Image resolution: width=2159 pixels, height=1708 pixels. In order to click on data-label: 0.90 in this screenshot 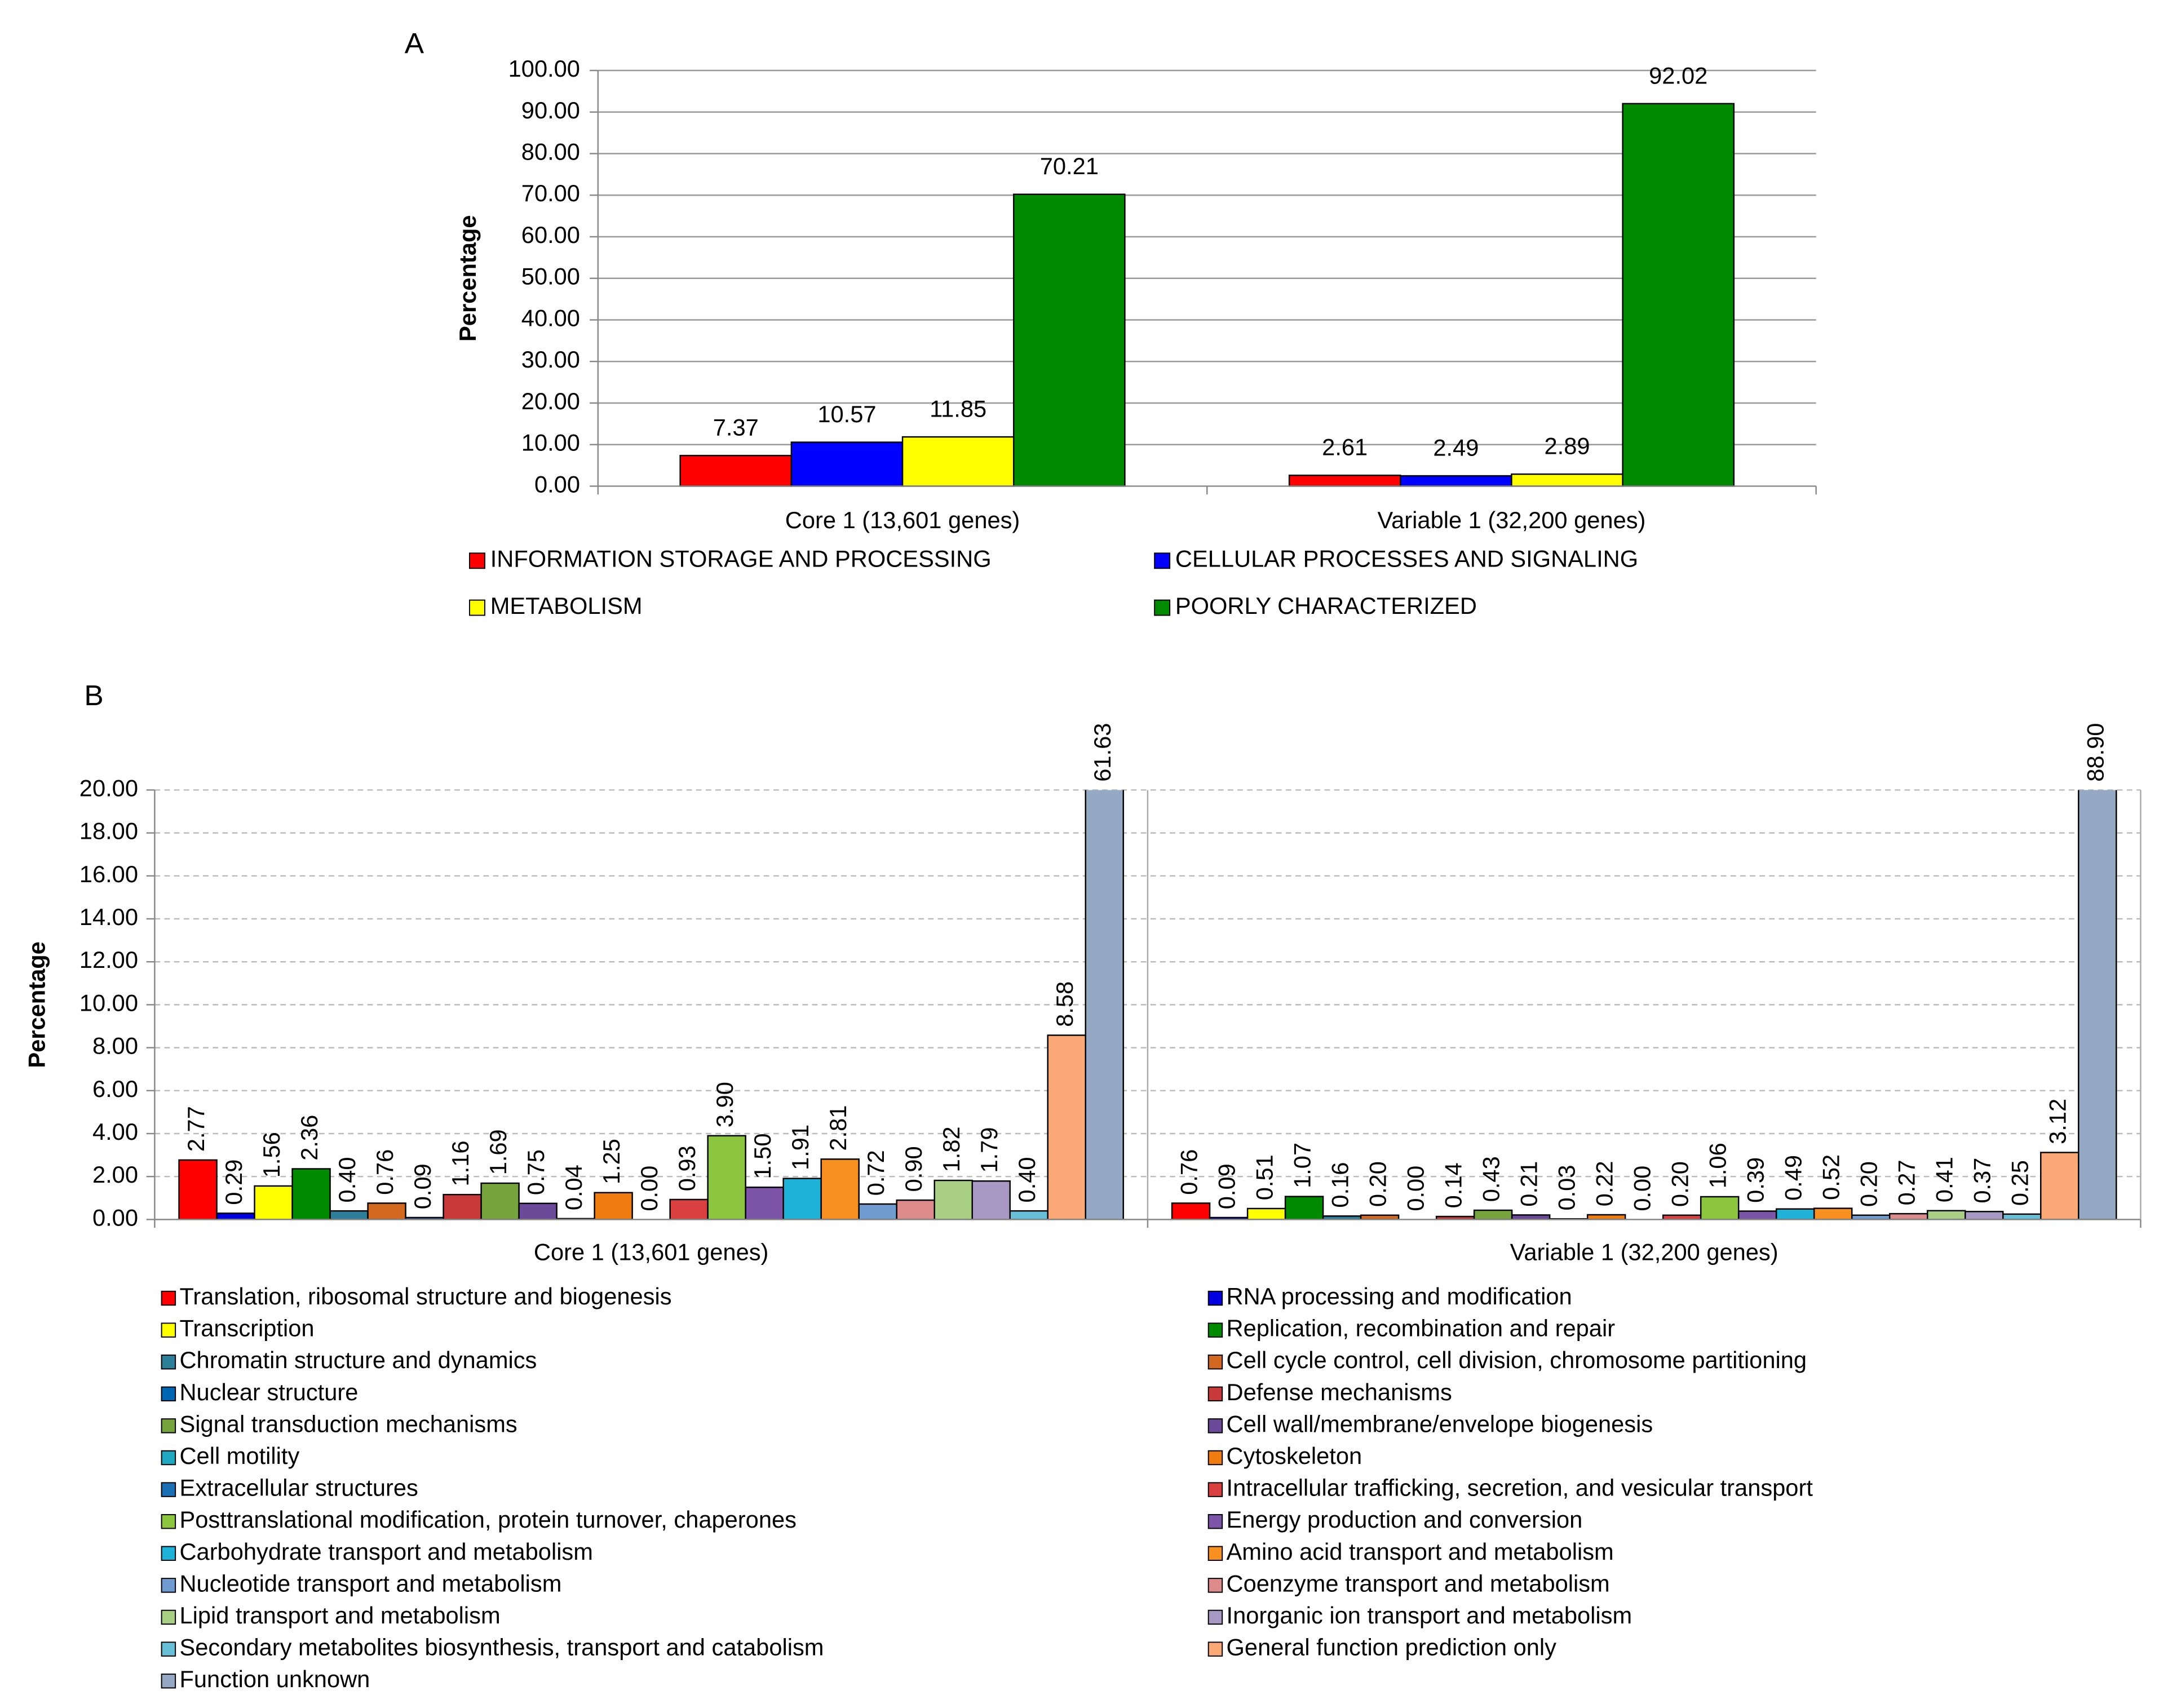, I will do `click(913, 1169)`.